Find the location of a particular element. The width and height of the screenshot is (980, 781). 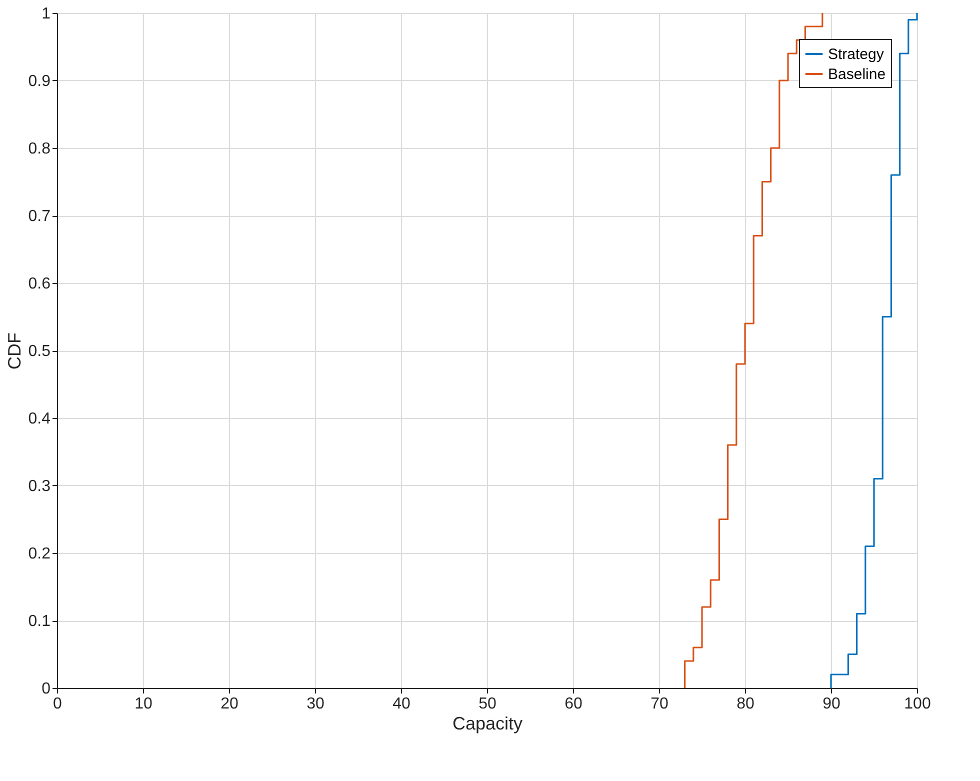

y-tick-label: 0.1 is located at coordinates (39, 621).